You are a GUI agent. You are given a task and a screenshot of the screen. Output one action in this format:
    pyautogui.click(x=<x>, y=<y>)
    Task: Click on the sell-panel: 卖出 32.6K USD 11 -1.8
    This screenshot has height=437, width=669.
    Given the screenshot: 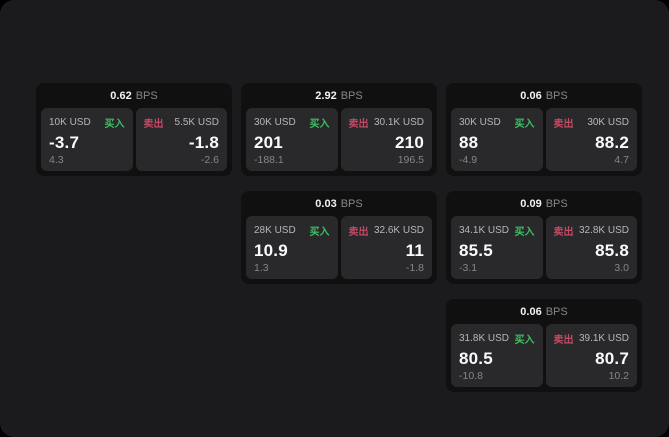 What is the action you would take?
    pyautogui.click(x=386, y=247)
    